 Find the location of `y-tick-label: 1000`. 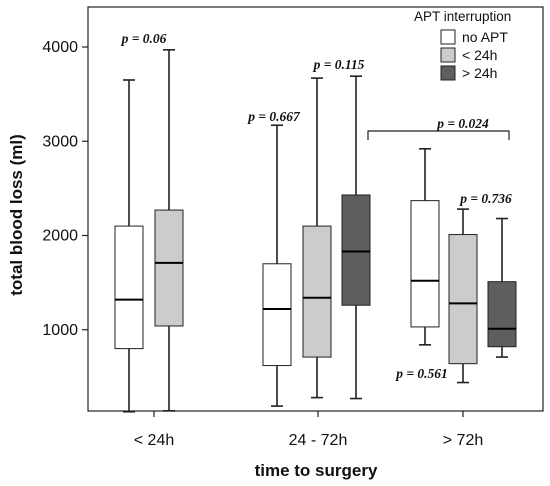

y-tick-label: 1000 is located at coordinates (60, 330).